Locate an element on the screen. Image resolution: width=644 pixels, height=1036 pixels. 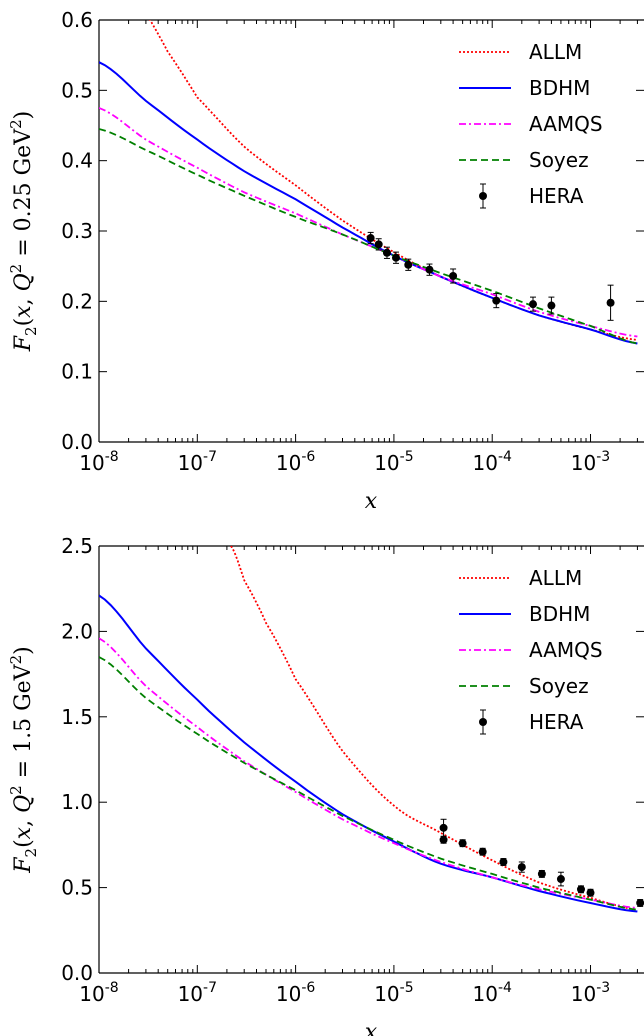
y-tick-label: 1.5 is located at coordinates (77, 717).